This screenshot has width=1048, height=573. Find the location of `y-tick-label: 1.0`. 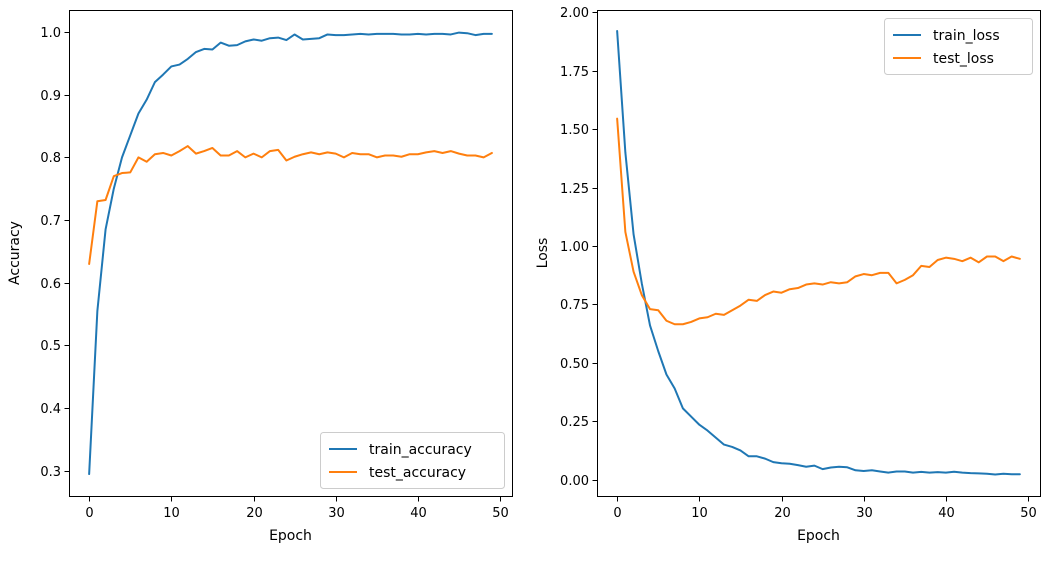

y-tick-label: 1.0 is located at coordinates (50, 33).